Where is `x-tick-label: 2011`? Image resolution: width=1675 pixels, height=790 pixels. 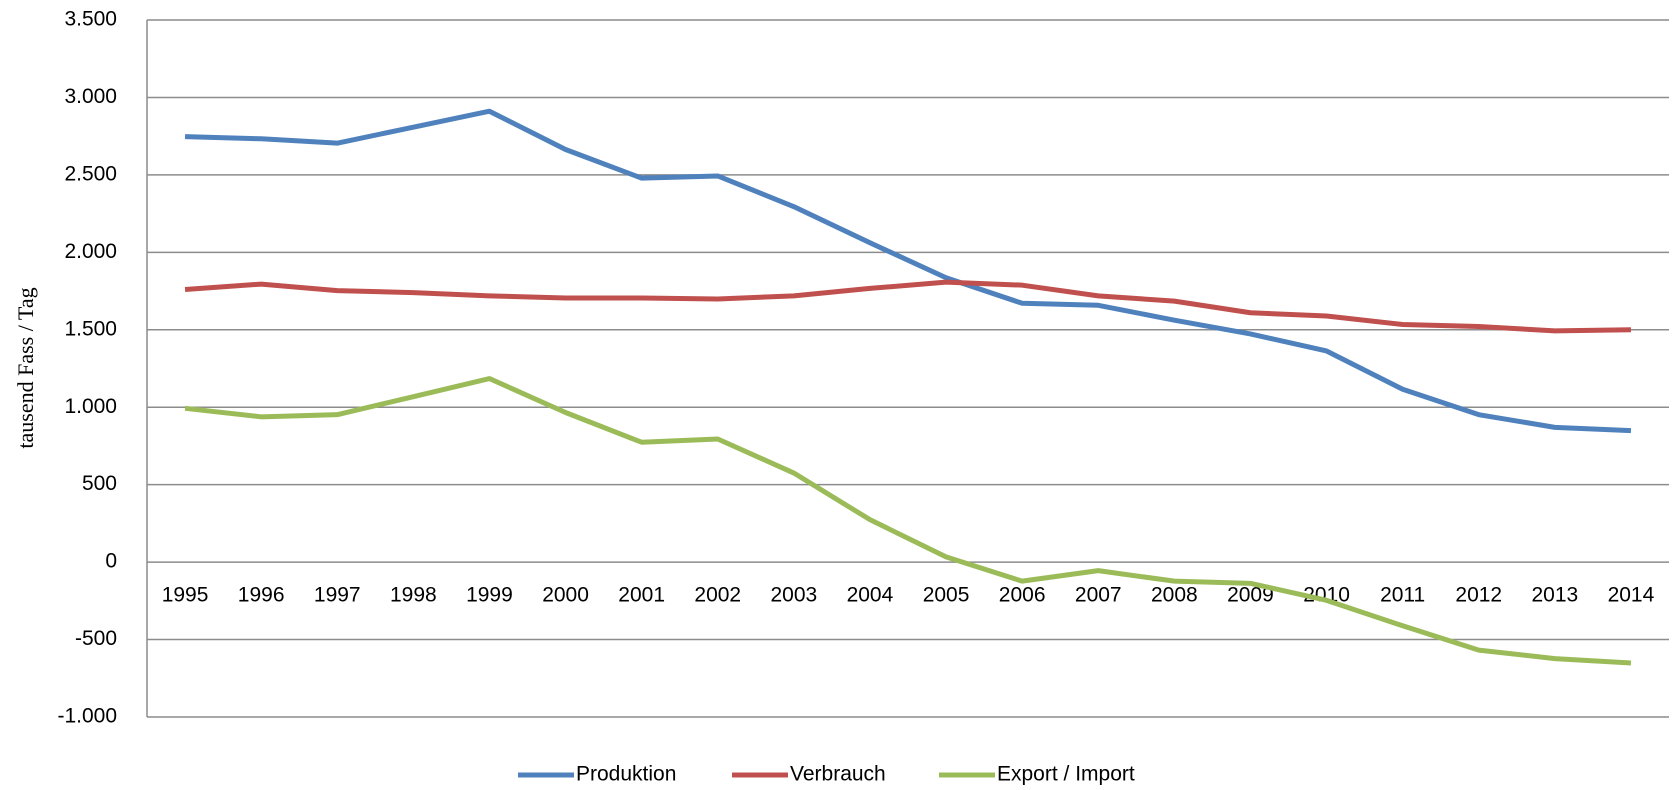 x-tick-label: 2011 is located at coordinates (1402, 595).